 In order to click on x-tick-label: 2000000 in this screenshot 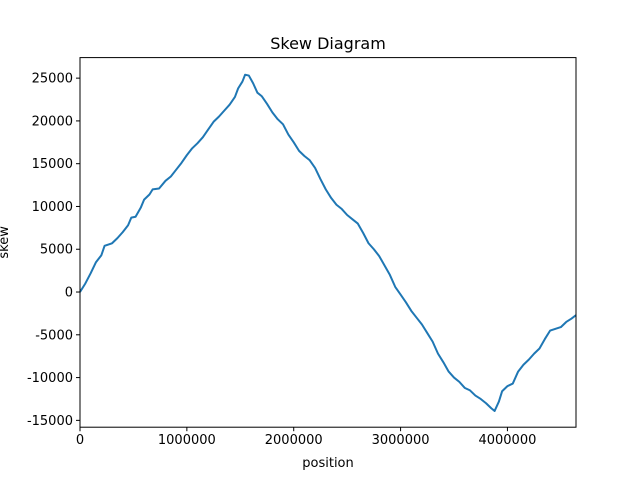, I will do `click(294, 440)`.